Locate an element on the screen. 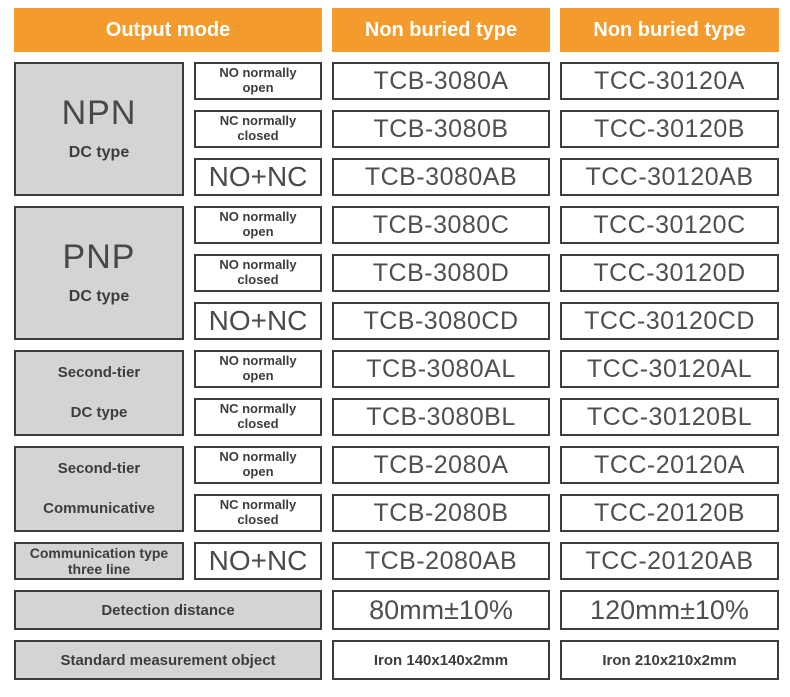  model-cell-tcc: TCC-30120B is located at coordinates (669, 129).